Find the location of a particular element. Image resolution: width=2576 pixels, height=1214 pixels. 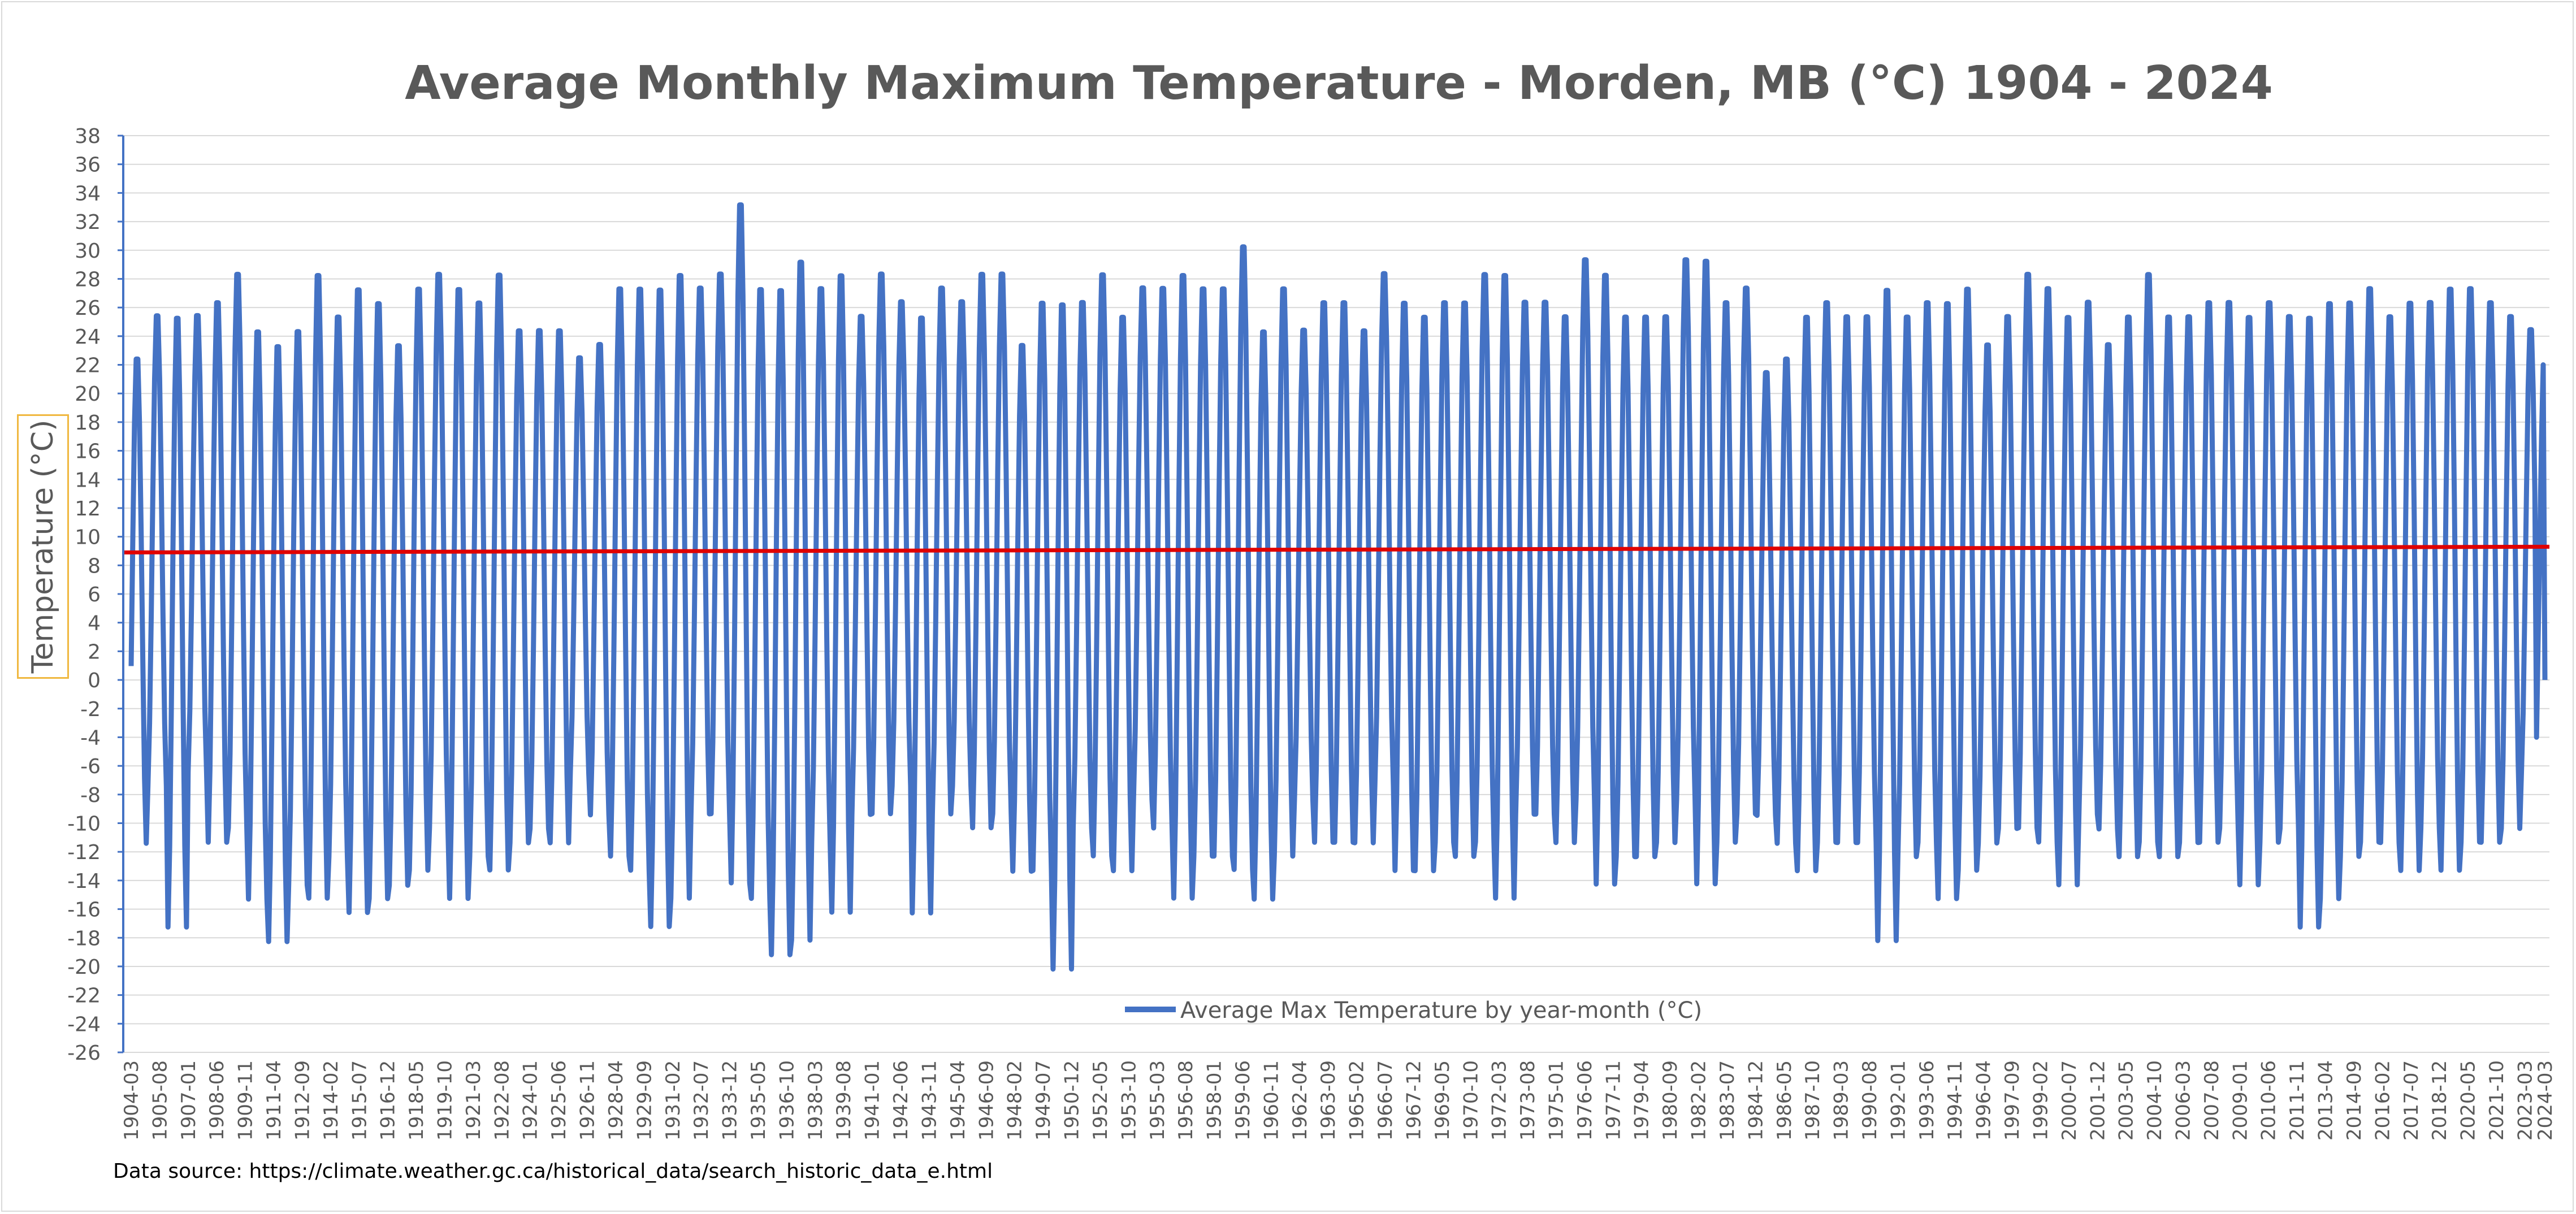

x-tick-label: 1979-04 is located at coordinates (1642, 1100).